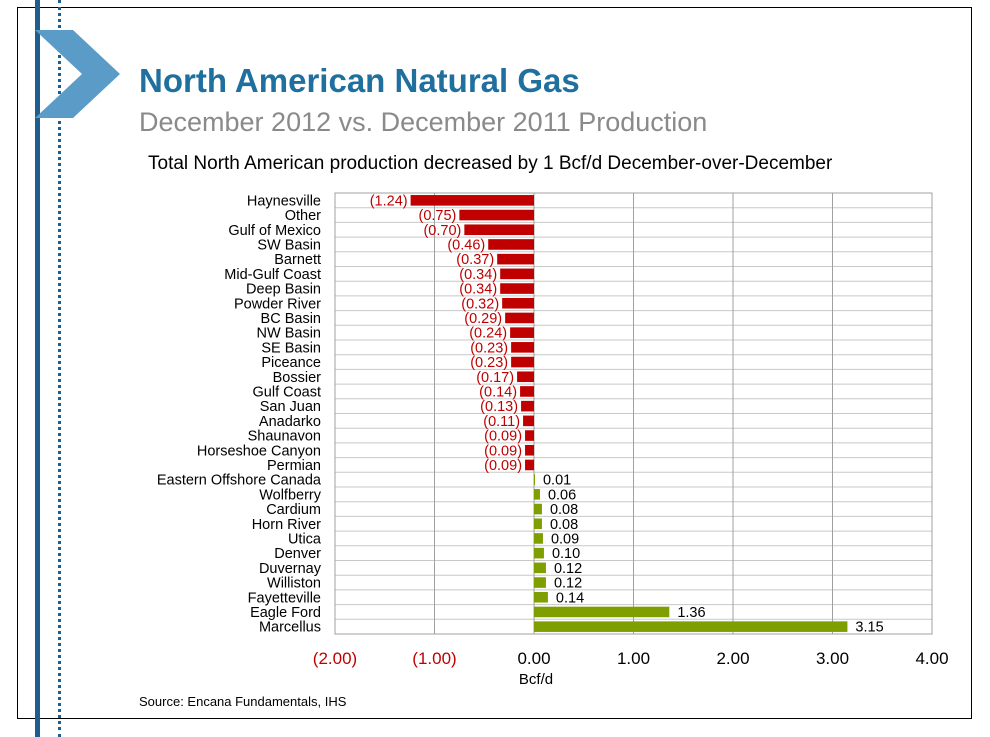  What do you see at coordinates (483, 319) in the screenshot?
I see `value-label: (0.29)` at bounding box center [483, 319].